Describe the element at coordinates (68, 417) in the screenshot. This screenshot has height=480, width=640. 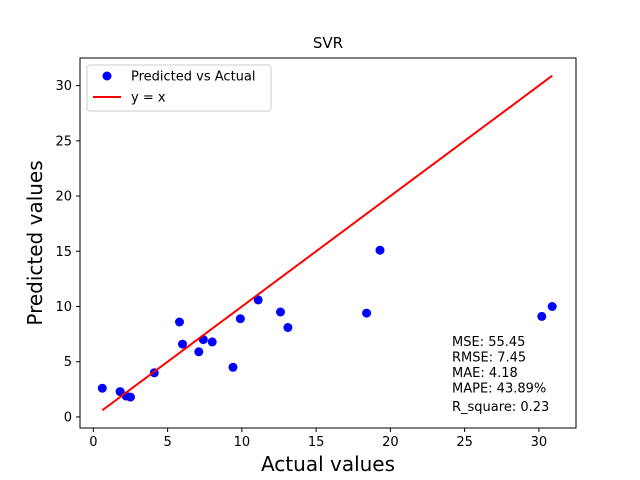
I see `y-tick-label: 0` at that location.